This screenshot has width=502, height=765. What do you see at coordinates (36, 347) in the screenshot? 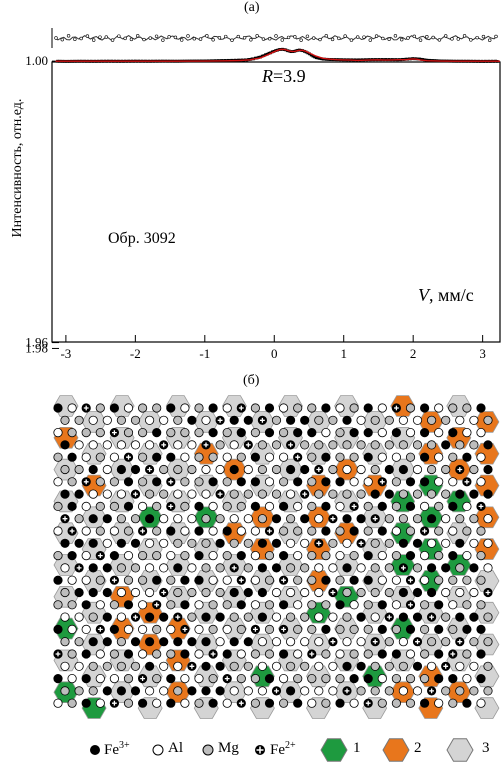
I see `y-tick-label: 1.98` at bounding box center [36, 347].